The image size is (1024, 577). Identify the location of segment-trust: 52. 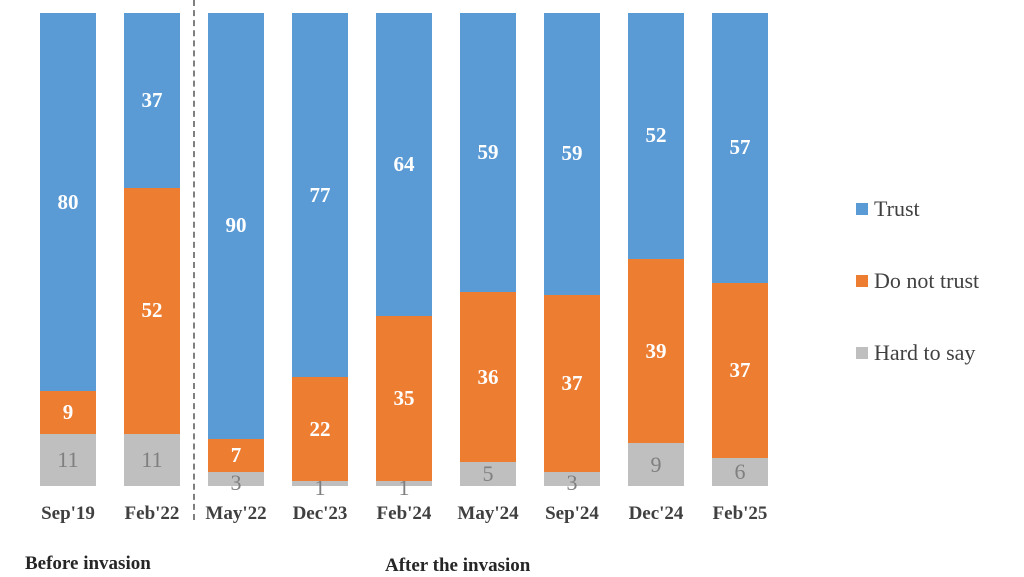
(656, 136).